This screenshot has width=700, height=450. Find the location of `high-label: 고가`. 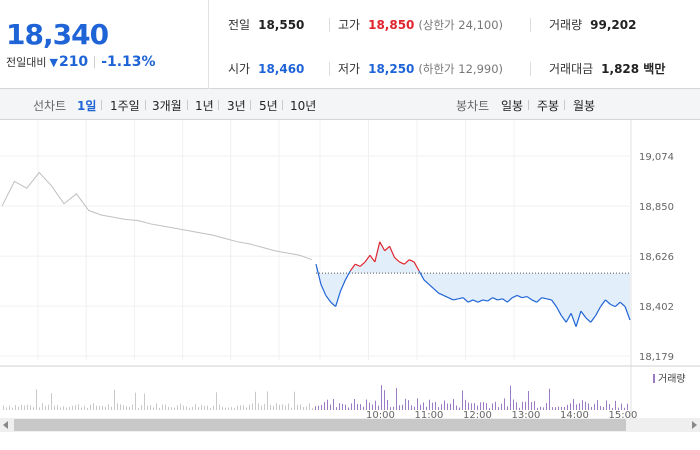

high-label: 고가 is located at coordinates (349, 25).